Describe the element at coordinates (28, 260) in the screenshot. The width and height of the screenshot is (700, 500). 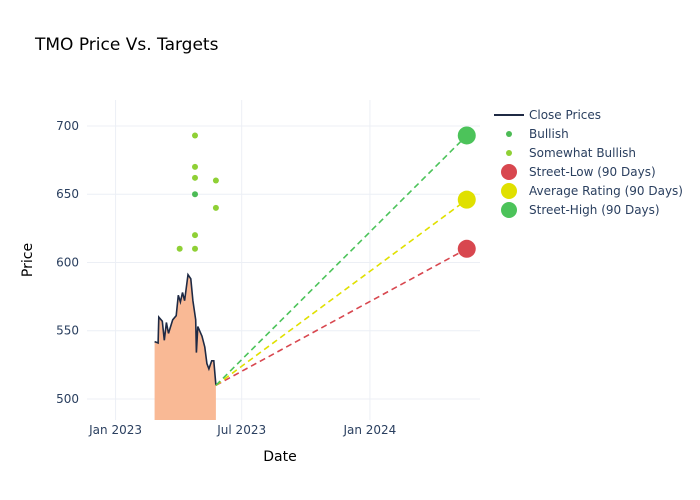
I see `y-axis-label: Price` at that location.